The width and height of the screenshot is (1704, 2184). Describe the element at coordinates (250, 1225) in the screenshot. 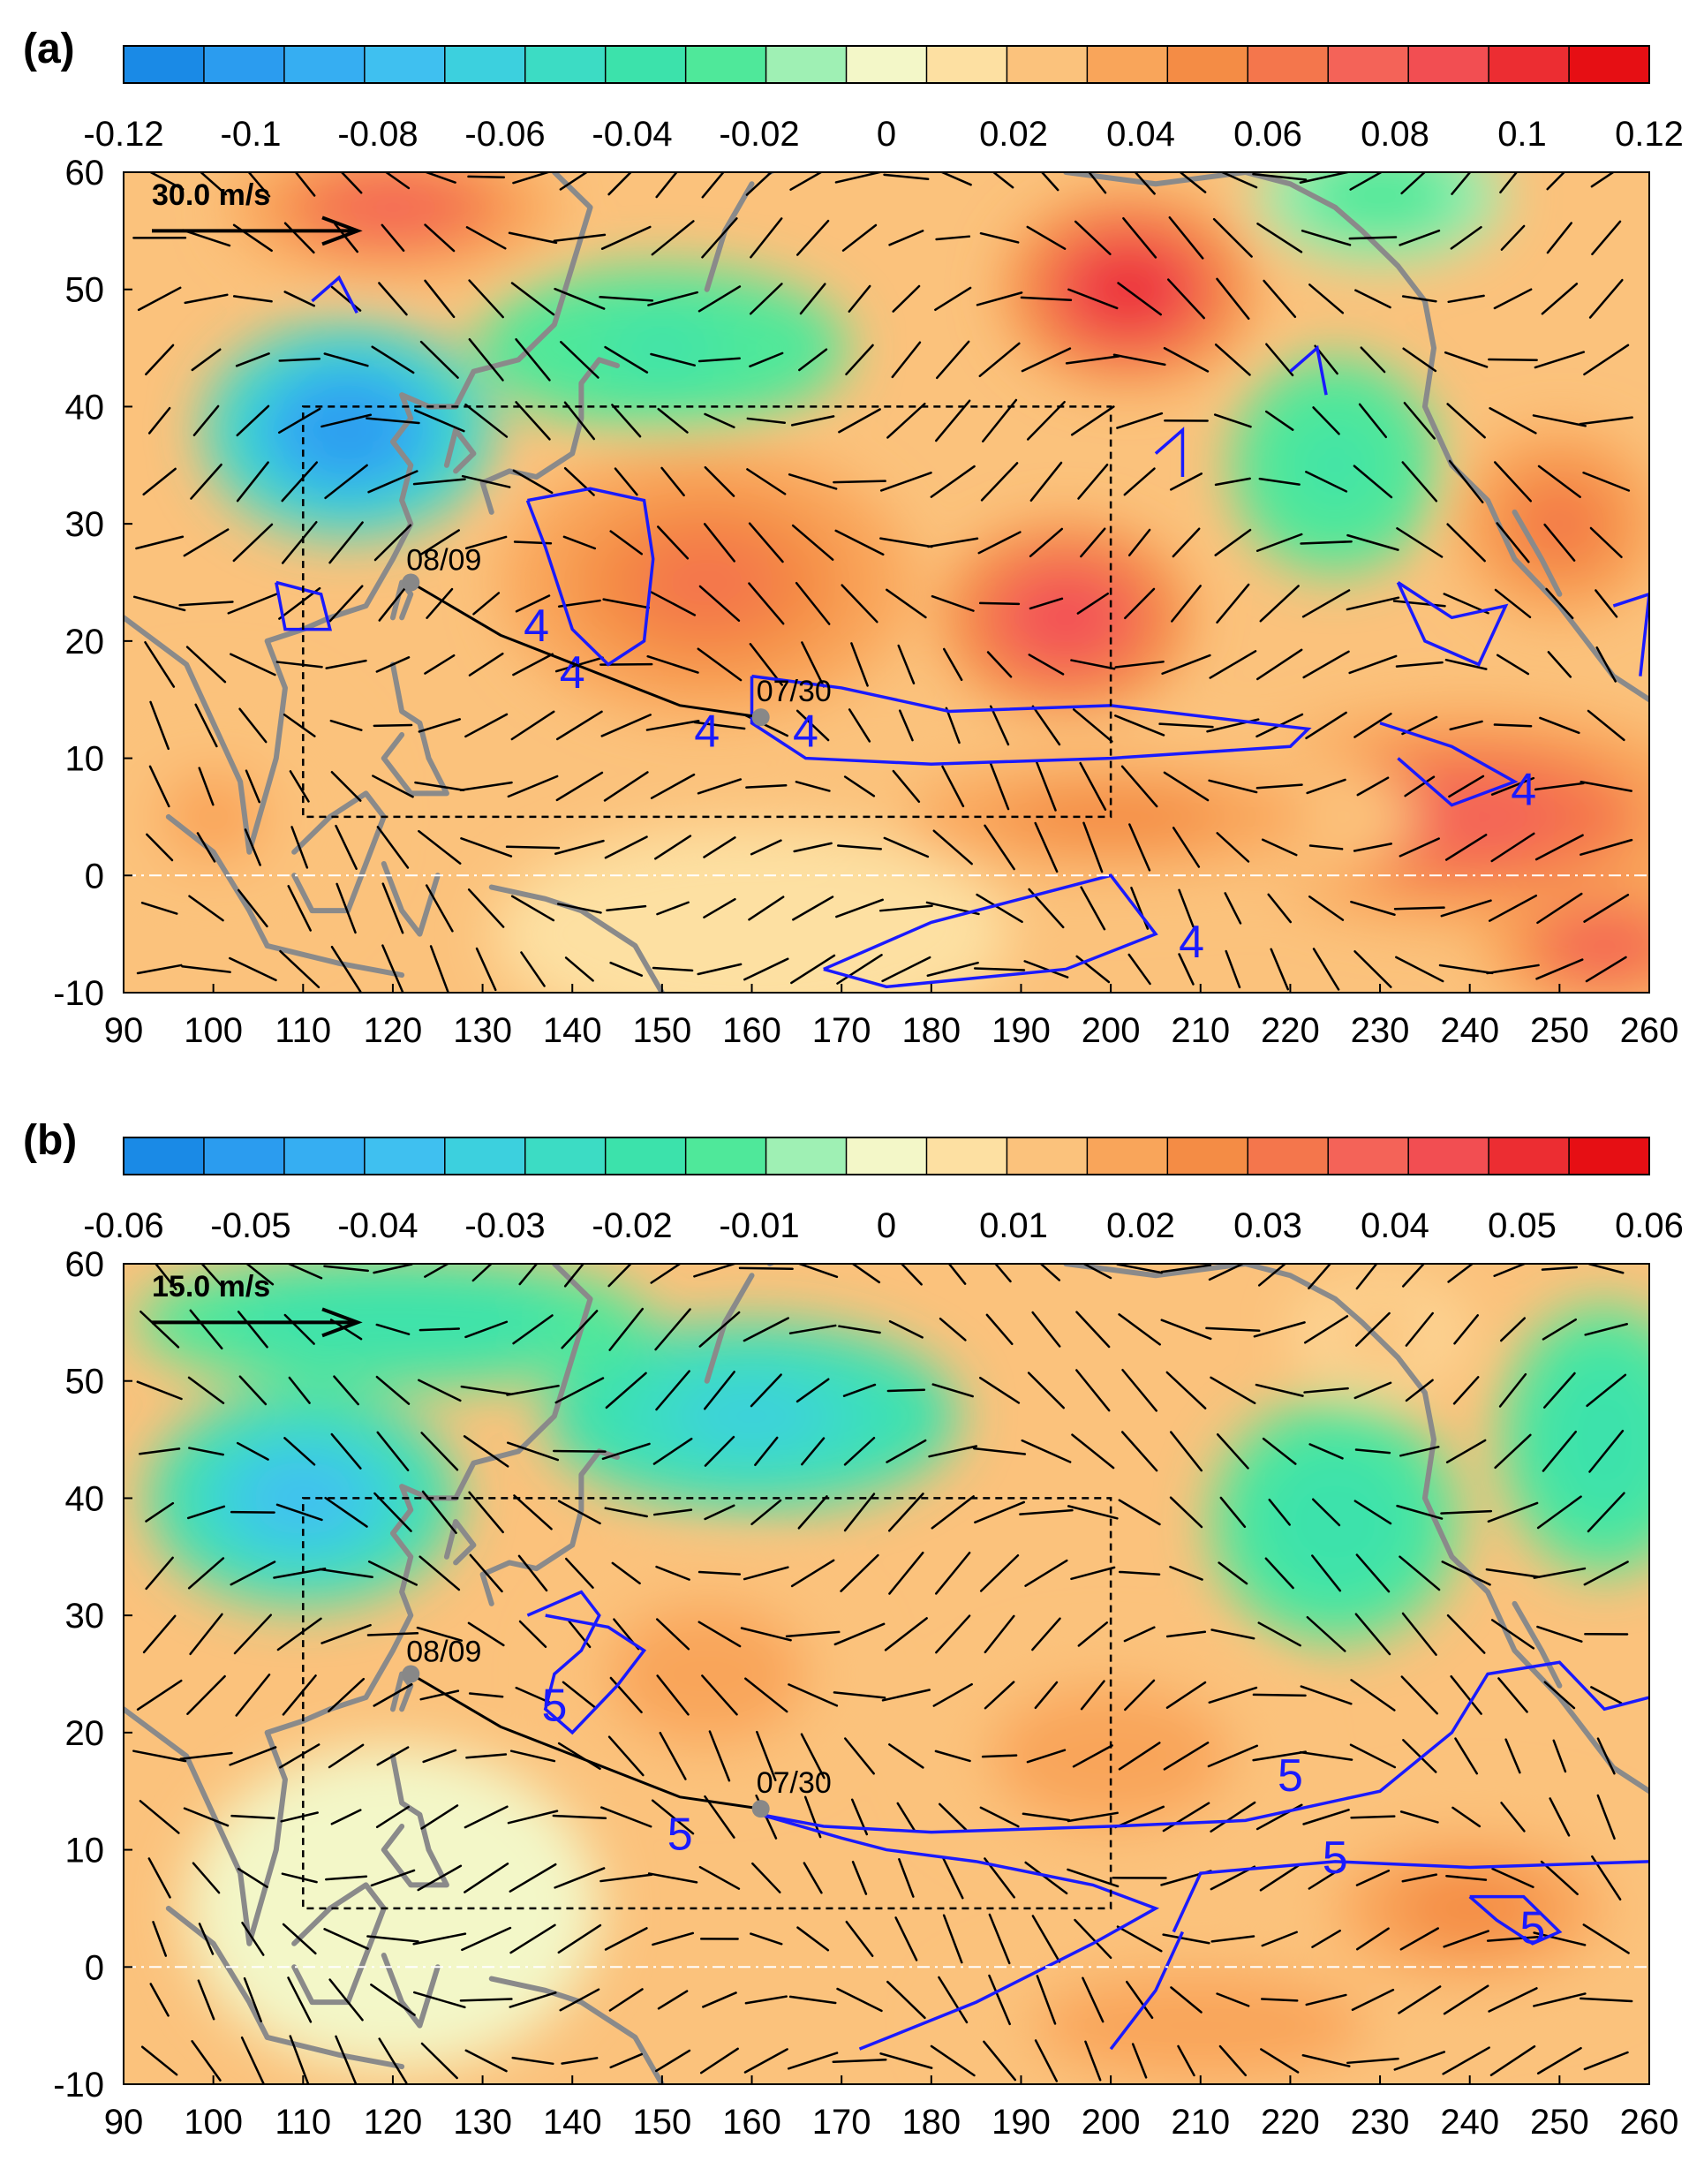

I see `colorbar-tick-label: -0.05` at that location.